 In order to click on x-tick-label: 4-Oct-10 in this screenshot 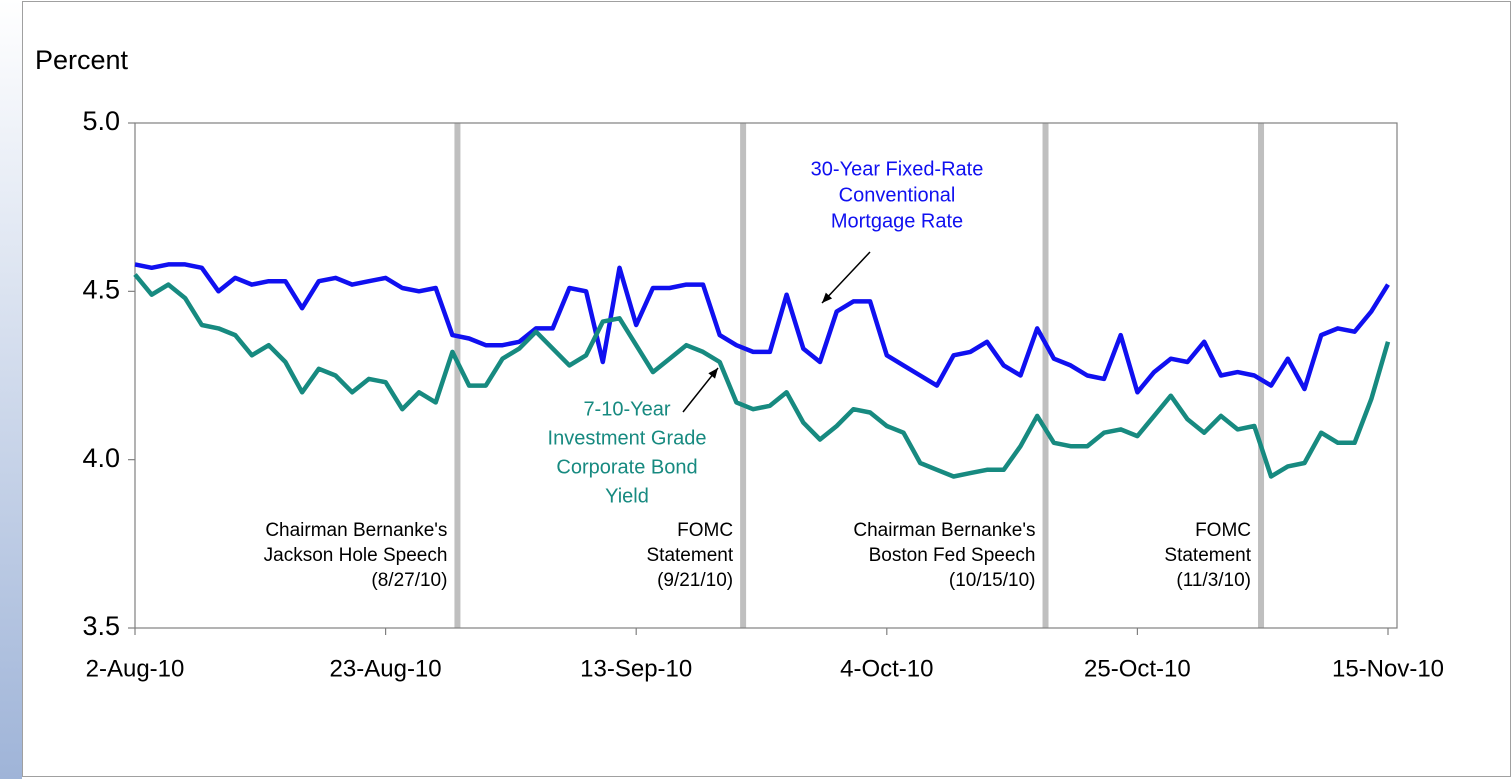, I will do `click(886, 668)`.